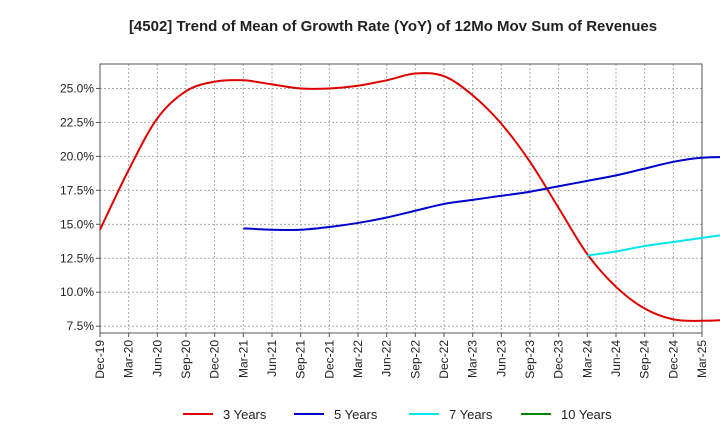  Describe the element at coordinates (77, 122) in the screenshot. I see `y-tick-label: 22.5%` at that location.